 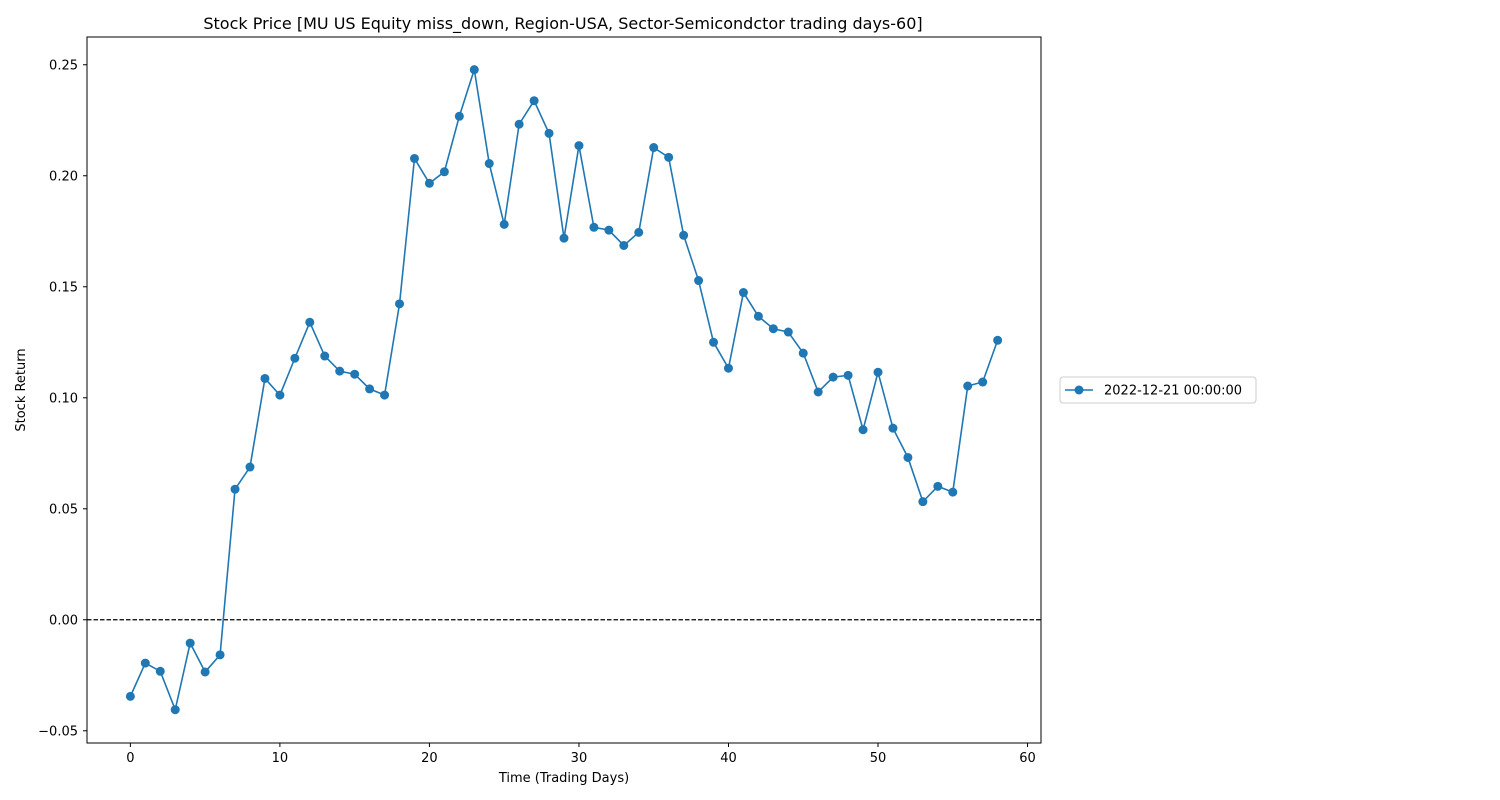 I want to click on x-tick-label: 50, so click(x=878, y=758).